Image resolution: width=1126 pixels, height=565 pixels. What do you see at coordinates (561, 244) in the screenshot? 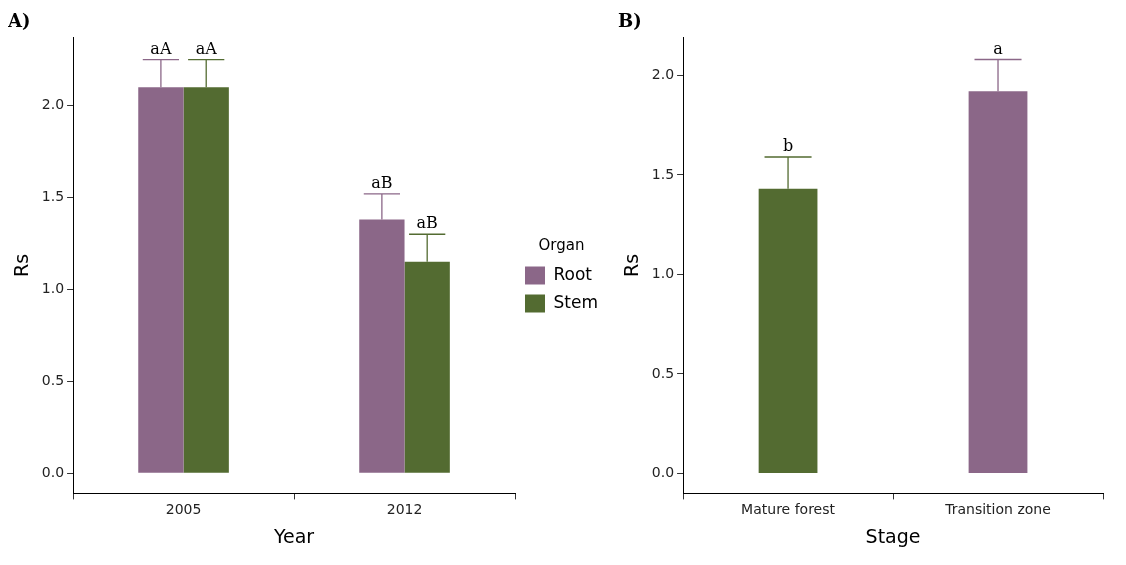
I see `legend-title: Organ` at bounding box center [561, 244].